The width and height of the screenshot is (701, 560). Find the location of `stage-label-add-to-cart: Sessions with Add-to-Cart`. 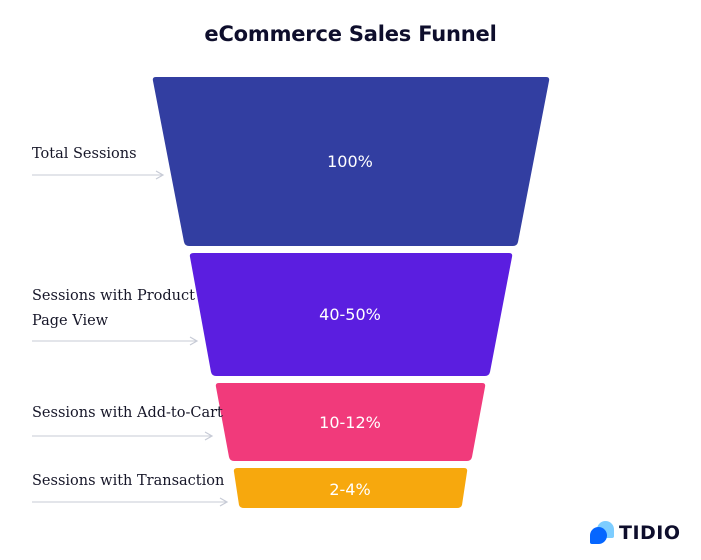

stage-label-add-to-cart: Sessions with Add-to-Cart is located at coordinates (127, 413).